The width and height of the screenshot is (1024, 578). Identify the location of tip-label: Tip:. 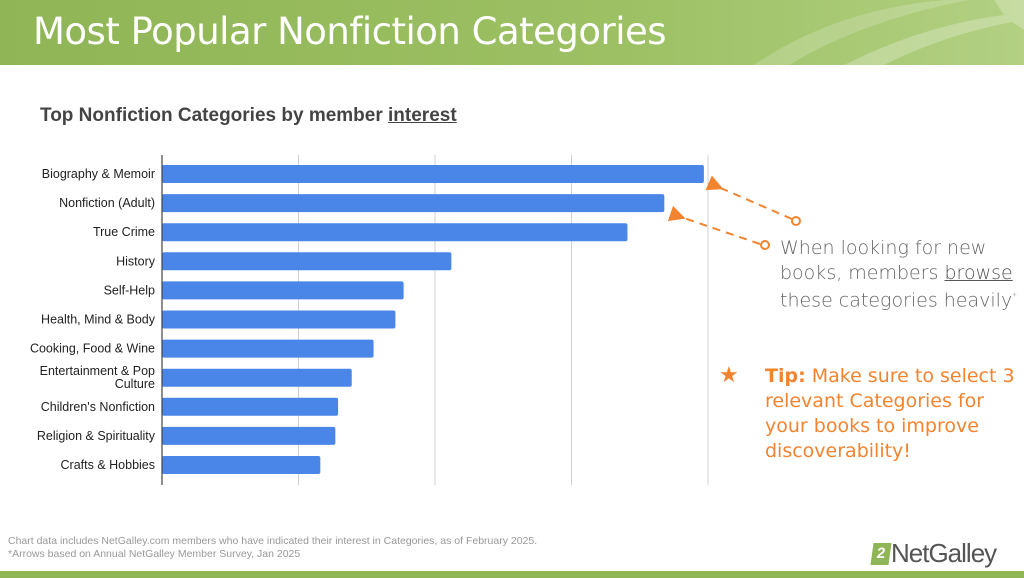
(785, 376).